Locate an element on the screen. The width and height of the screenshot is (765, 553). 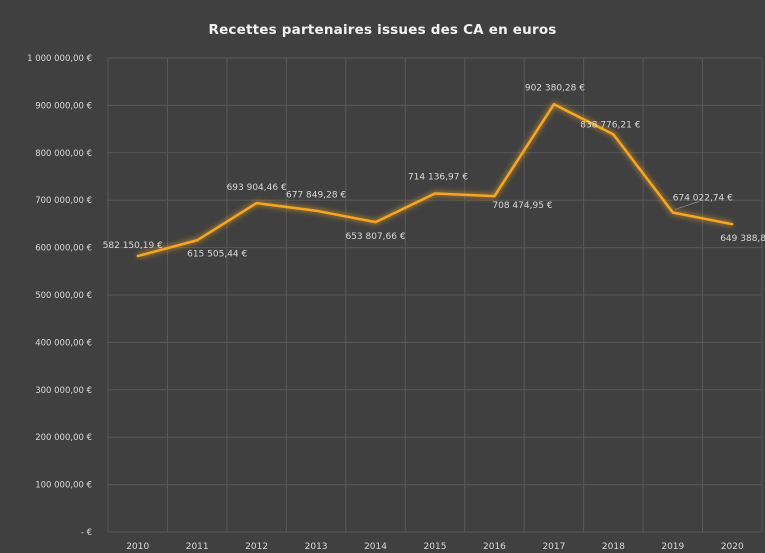
x-tick-label: 2015 is located at coordinates (435, 547).